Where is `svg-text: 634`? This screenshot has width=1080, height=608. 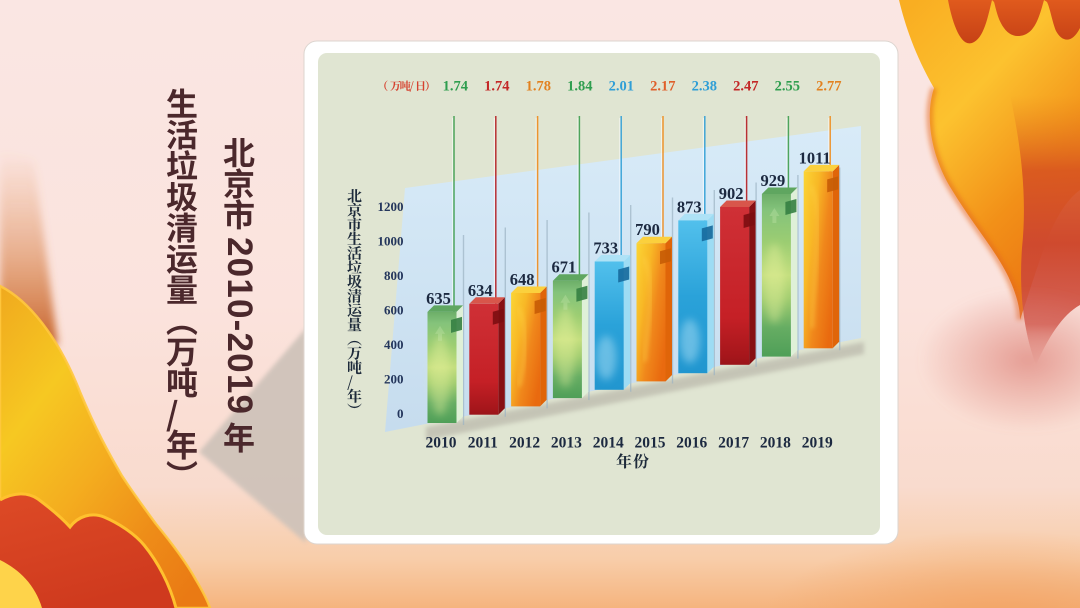
svg-text: 634 is located at coordinates (480, 290).